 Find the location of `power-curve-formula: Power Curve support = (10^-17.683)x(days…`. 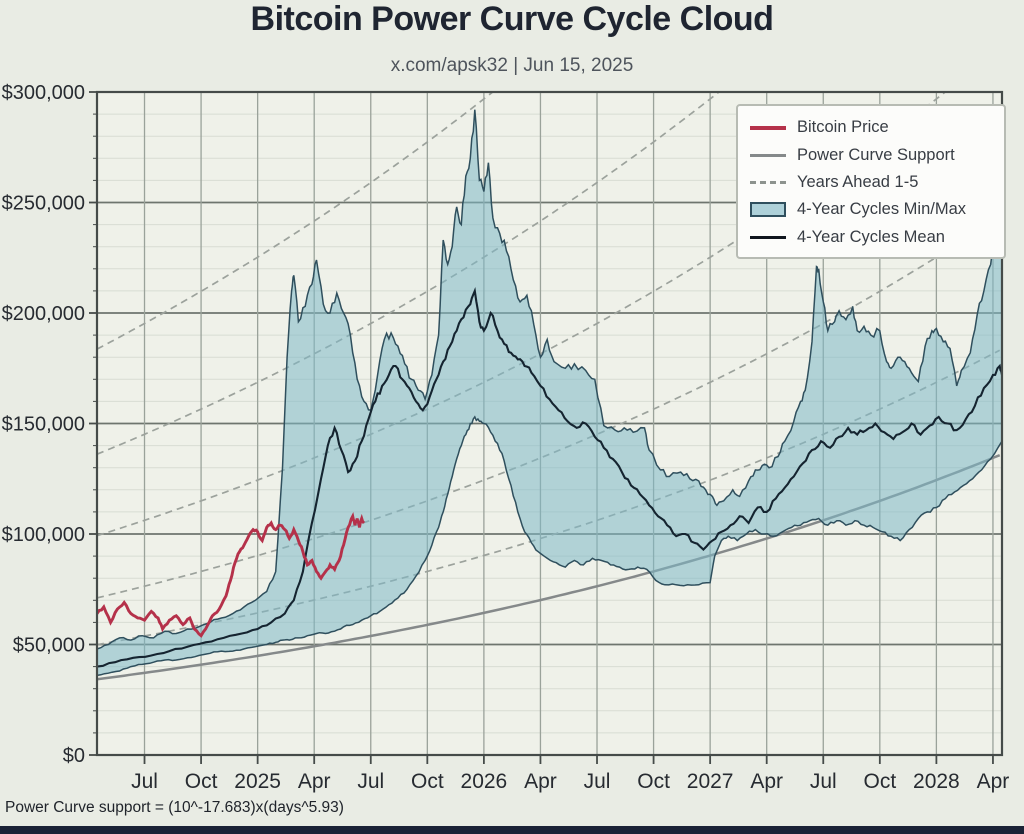

power-curve-formula: Power Curve support = (10^-17.683)x(days… is located at coordinates (174, 807).